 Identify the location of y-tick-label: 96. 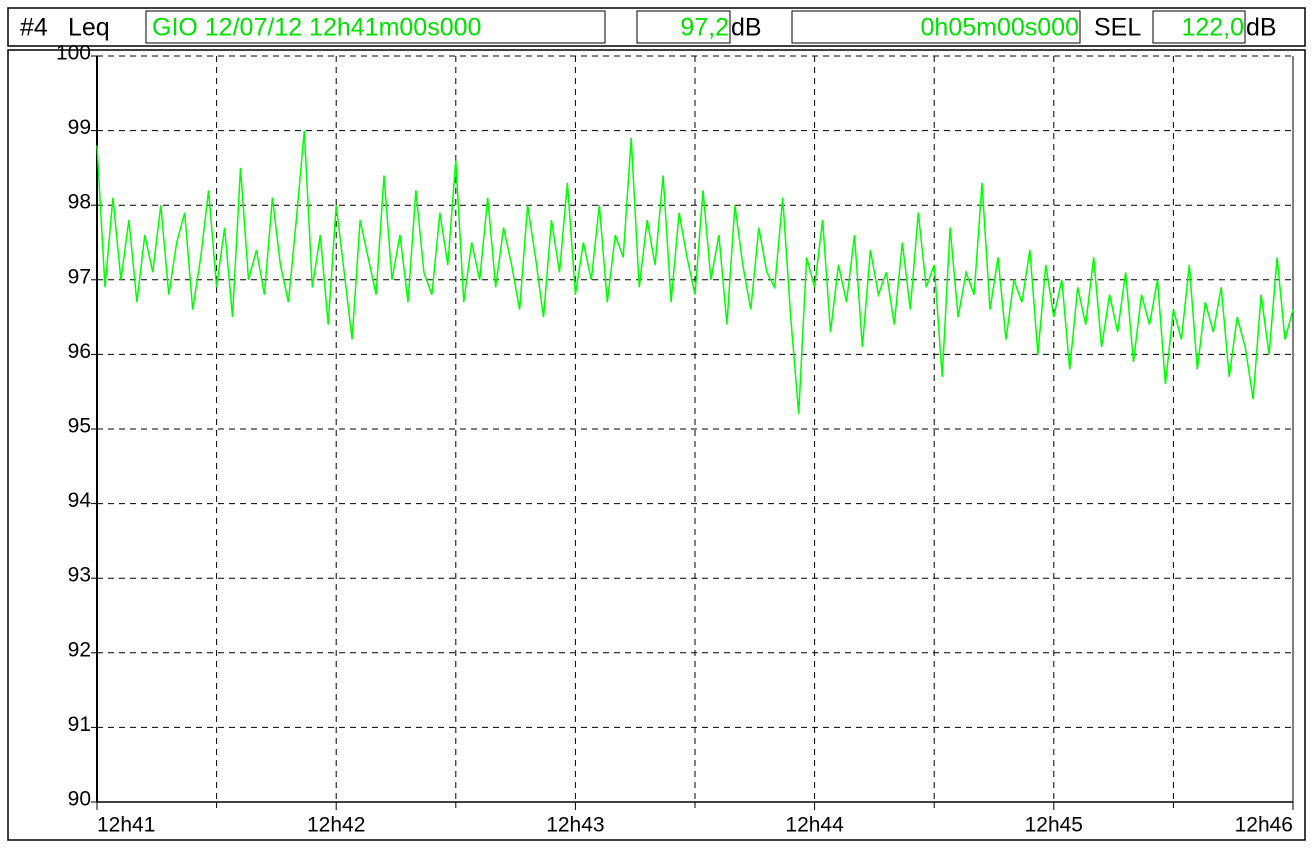
(79, 351).